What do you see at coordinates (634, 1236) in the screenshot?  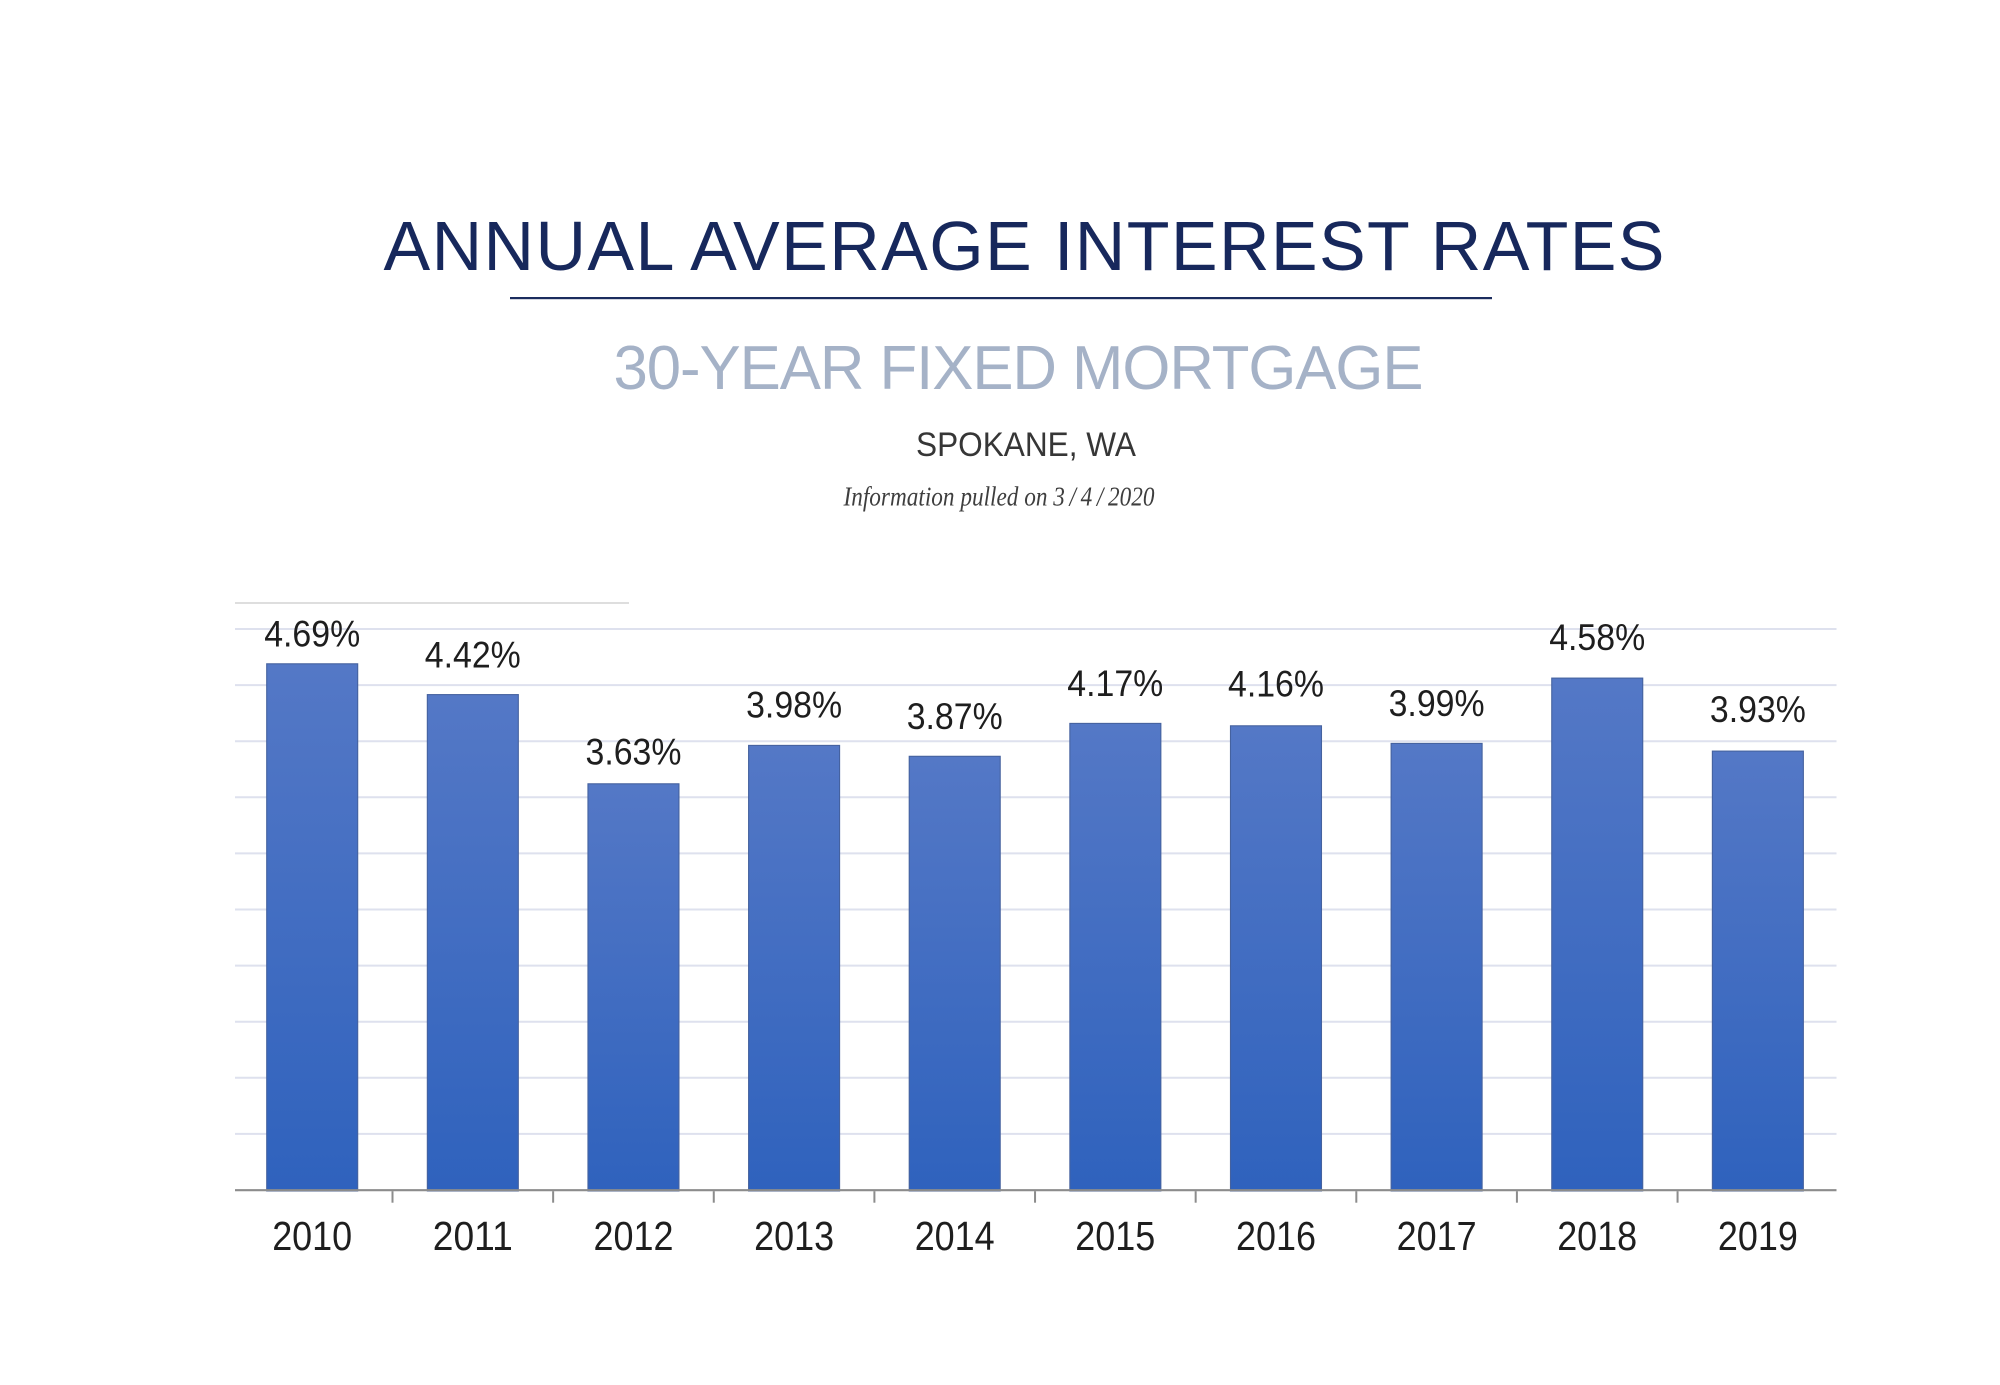 I see `svg-text: 2012` at bounding box center [634, 1236].